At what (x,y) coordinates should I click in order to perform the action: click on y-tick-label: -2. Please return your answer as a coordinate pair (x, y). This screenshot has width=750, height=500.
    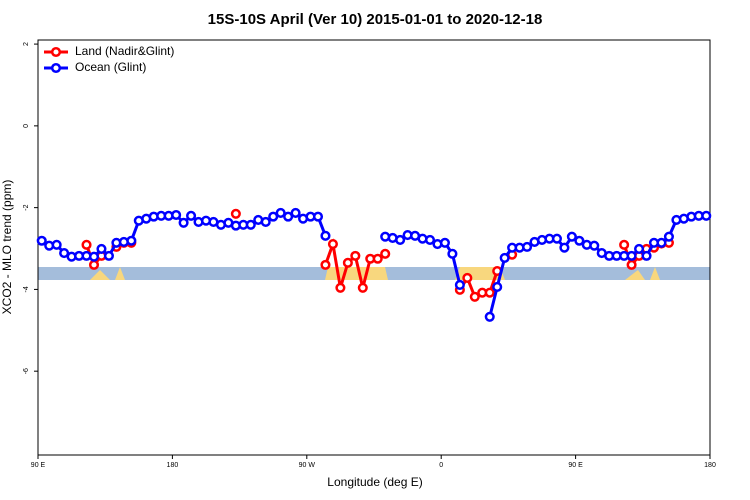
    Looking at the image, I should click on (26, 207).